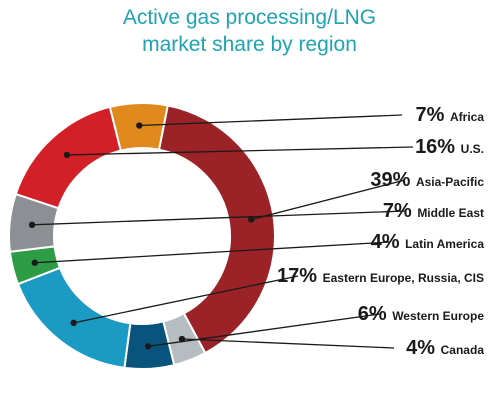 The image size is (499, 400). I want to click on slice-percent: 16%, so click(438, 147).